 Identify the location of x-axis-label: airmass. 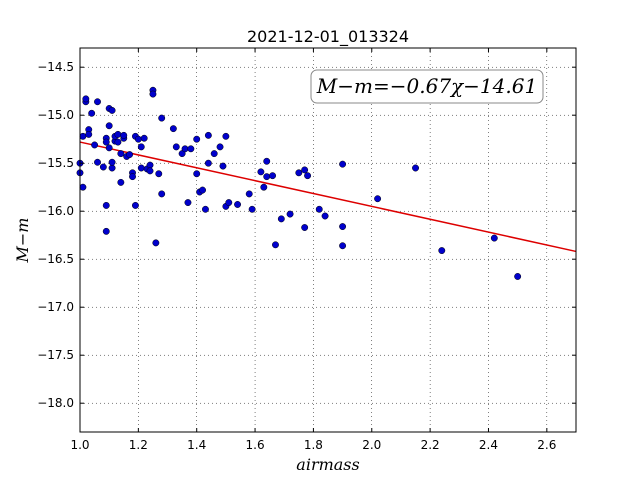
(327, 464).